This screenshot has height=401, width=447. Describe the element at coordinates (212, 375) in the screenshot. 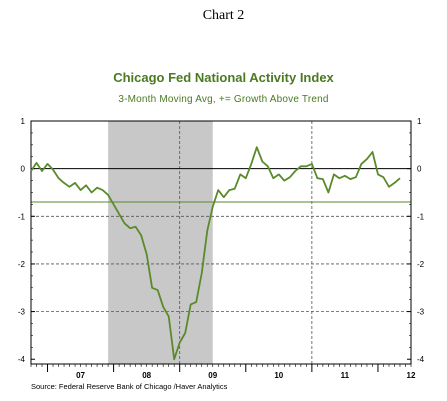

I see `x-tick-label: 09` at that location.